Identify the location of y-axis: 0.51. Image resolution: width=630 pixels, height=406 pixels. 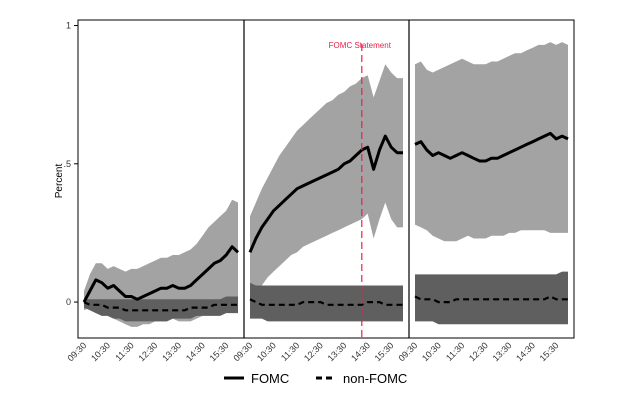
(70, 164).